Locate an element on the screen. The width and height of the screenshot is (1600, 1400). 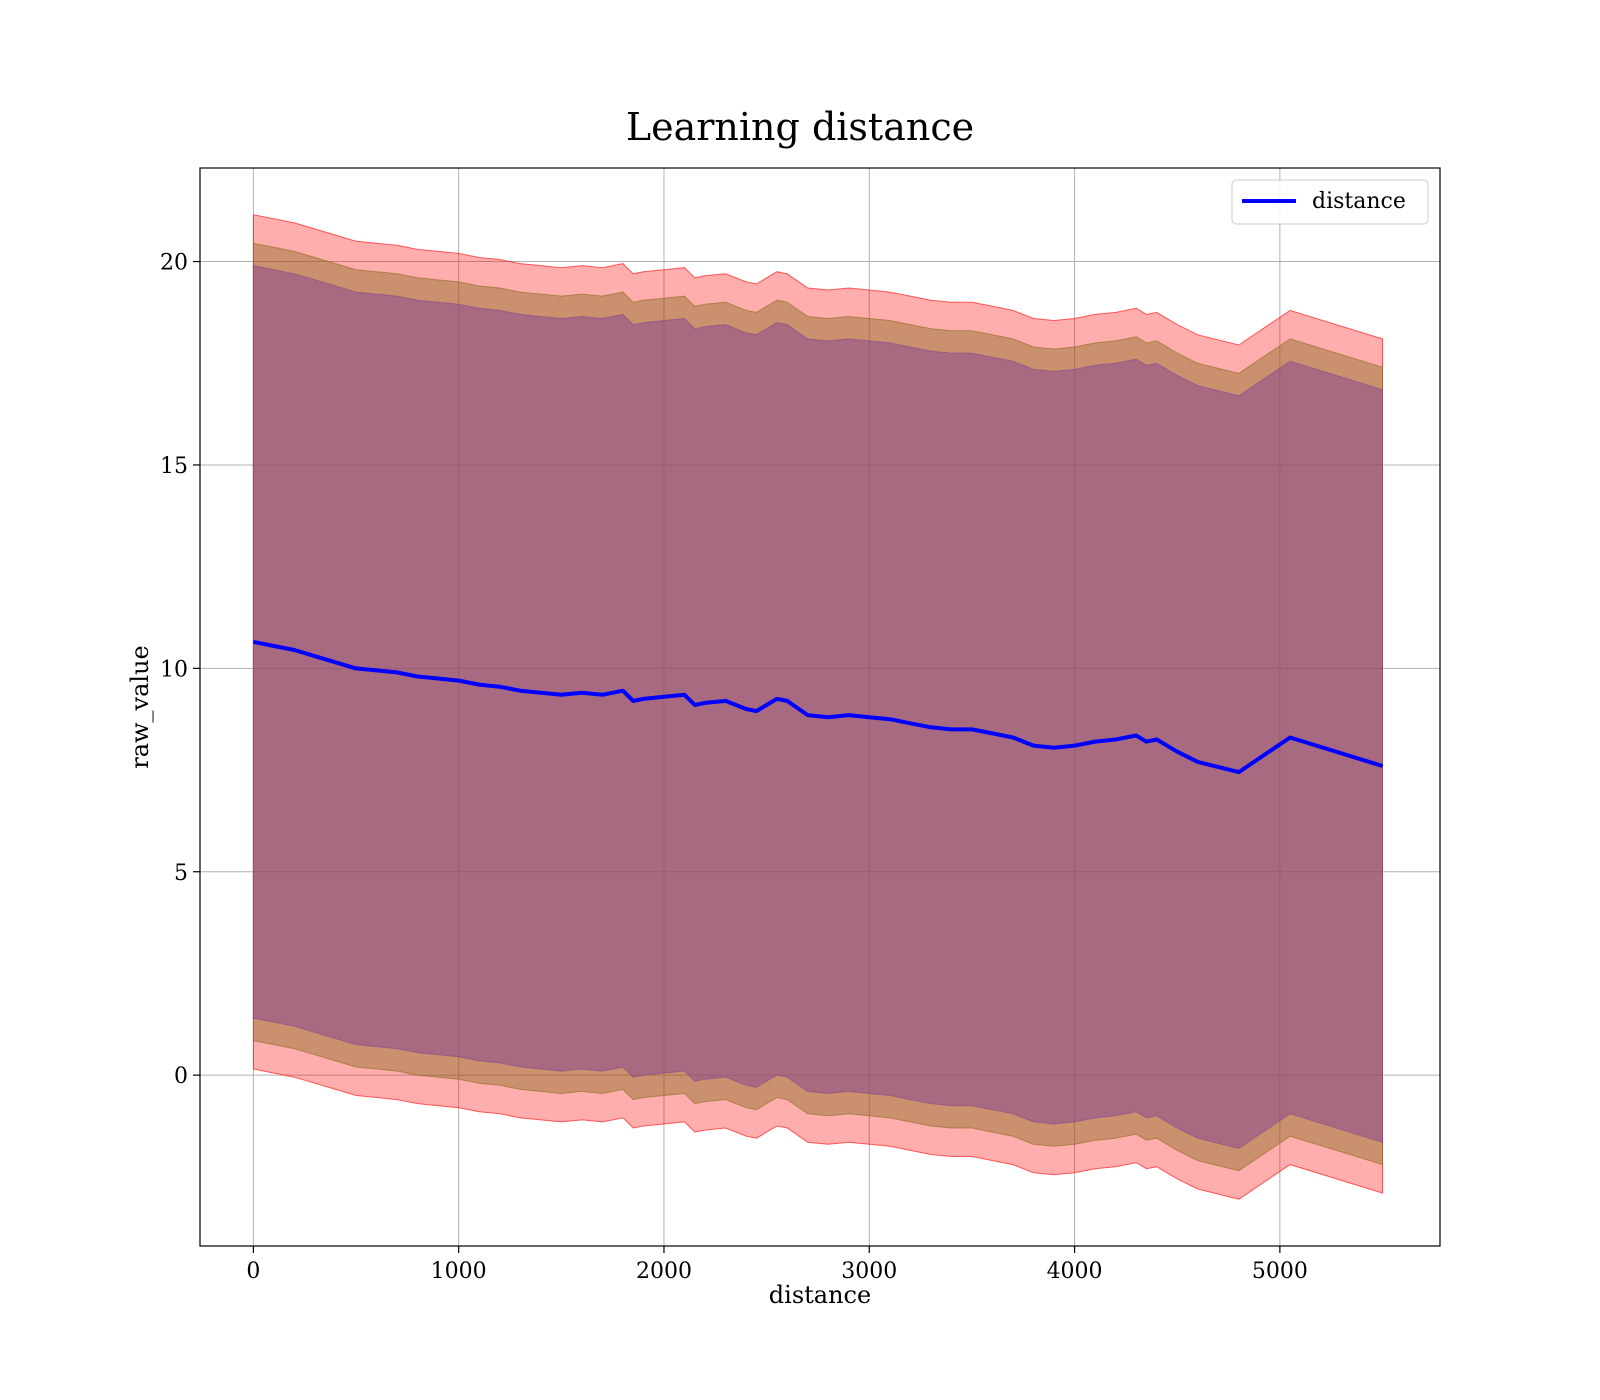
legend-entry-distance: distance is located at coordinates (1359, 201).